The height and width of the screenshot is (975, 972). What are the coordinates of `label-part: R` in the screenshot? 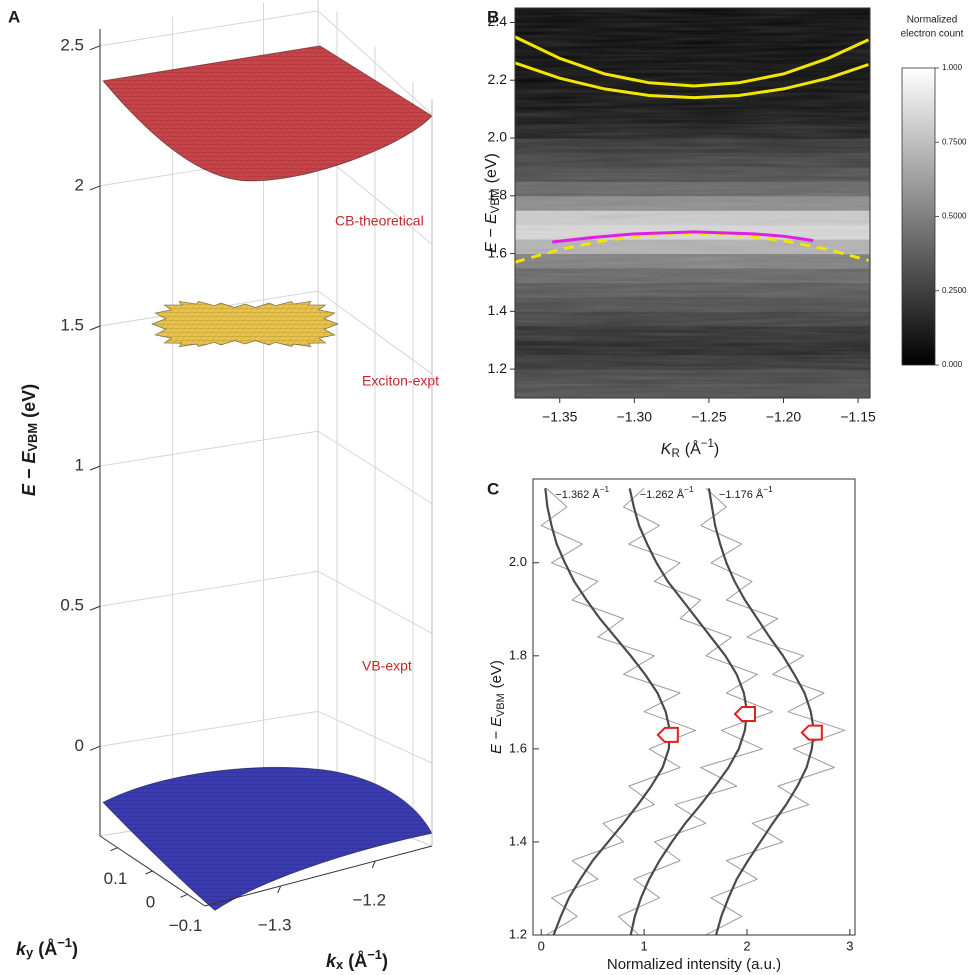 It's located at (675, 454).